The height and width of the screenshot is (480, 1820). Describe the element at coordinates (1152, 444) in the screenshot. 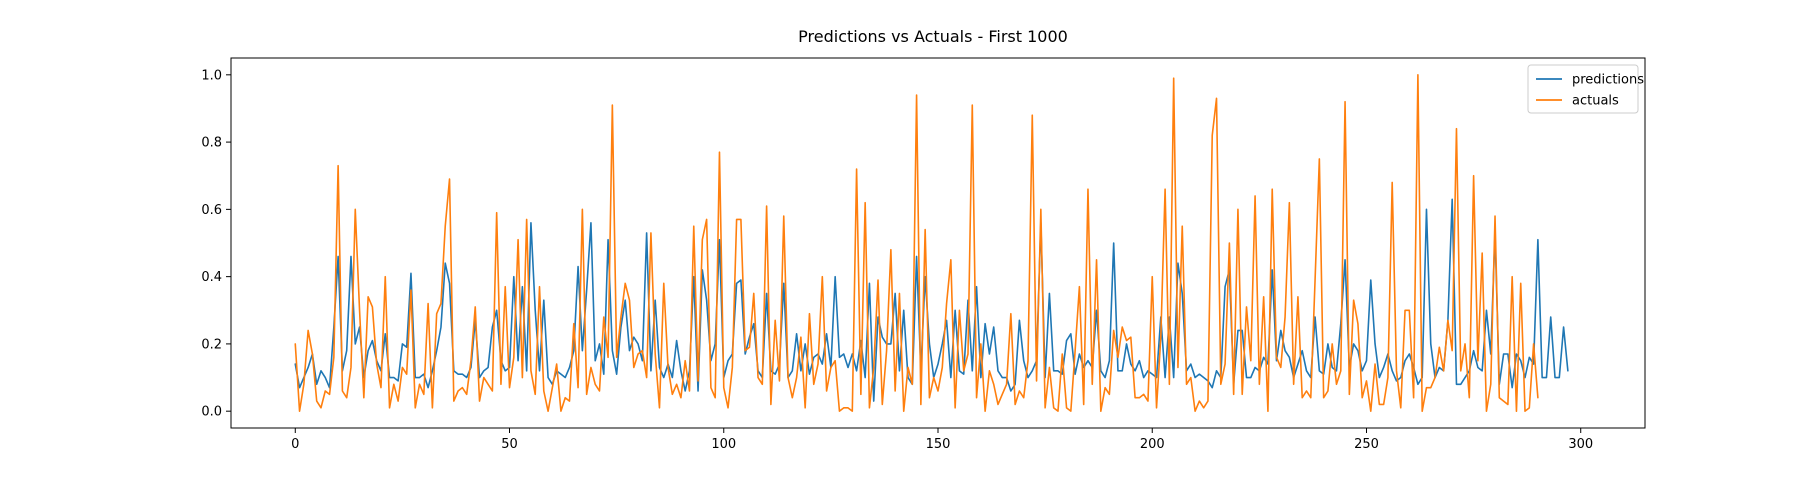

I see `x-tick-label: 200` at that location.